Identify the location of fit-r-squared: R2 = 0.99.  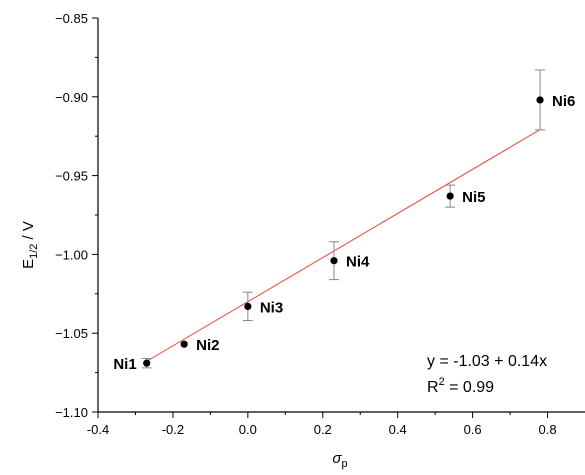
(460, 386).